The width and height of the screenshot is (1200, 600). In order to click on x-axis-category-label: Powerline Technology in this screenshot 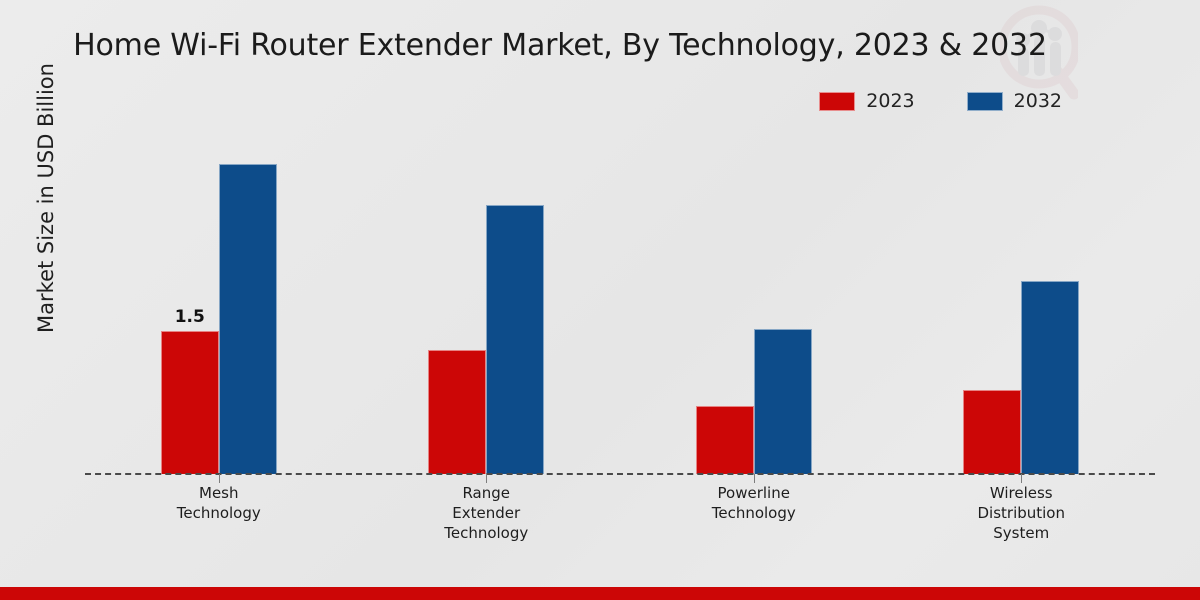, I will do `click(754, 504)`.